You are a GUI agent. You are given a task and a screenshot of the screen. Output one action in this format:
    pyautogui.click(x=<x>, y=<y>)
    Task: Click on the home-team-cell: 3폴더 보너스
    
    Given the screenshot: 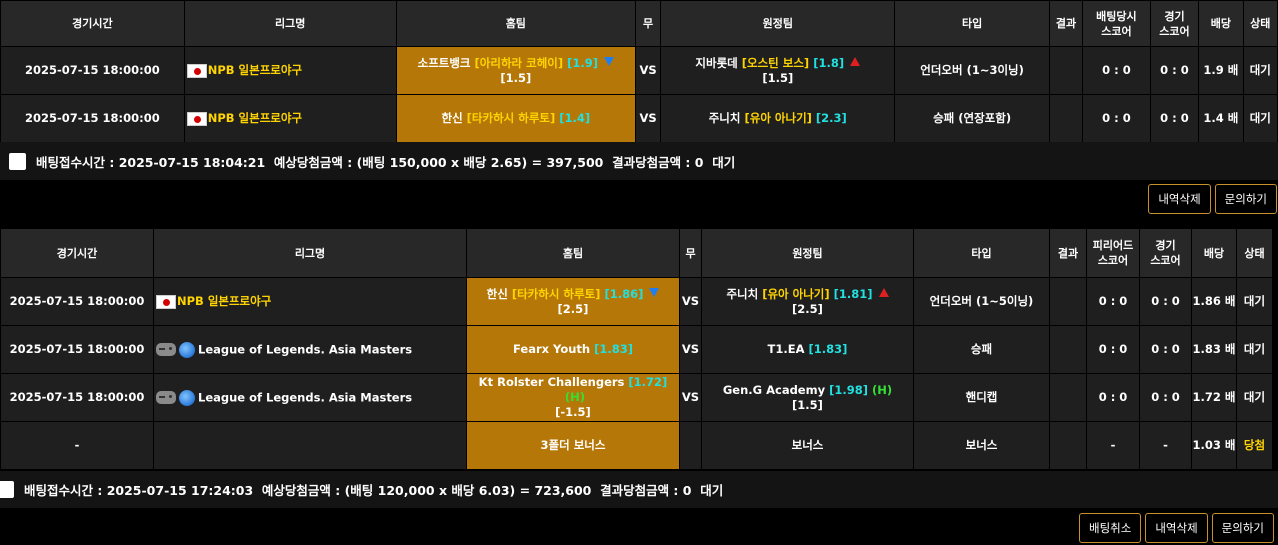 What is the action you would take?
    pyautogui.click(x=573, y=445)
    